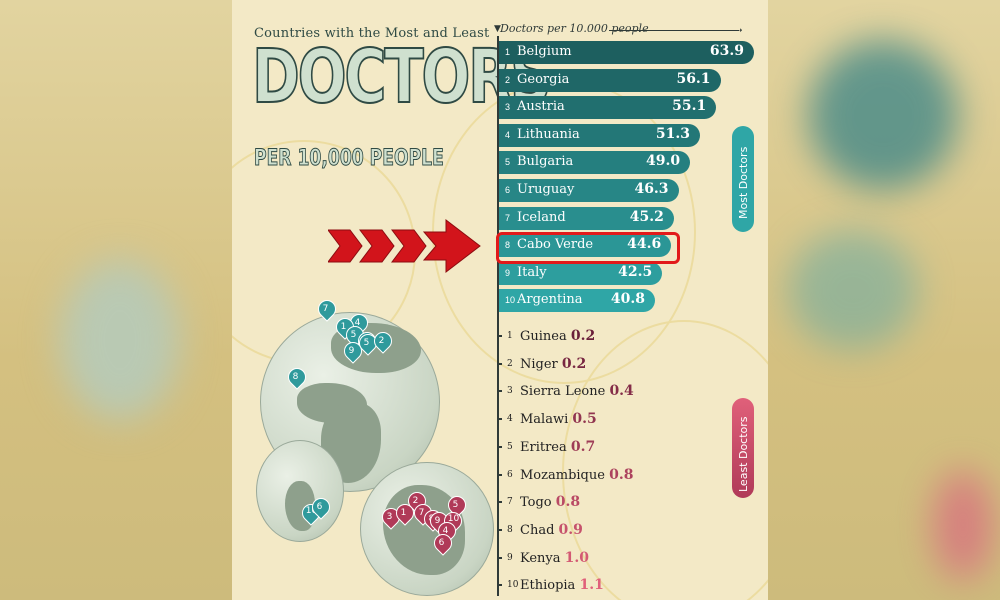  Describe the element at coordinates (543, 447) in the screenshot. I see `row-country: Eritrea` at that location.